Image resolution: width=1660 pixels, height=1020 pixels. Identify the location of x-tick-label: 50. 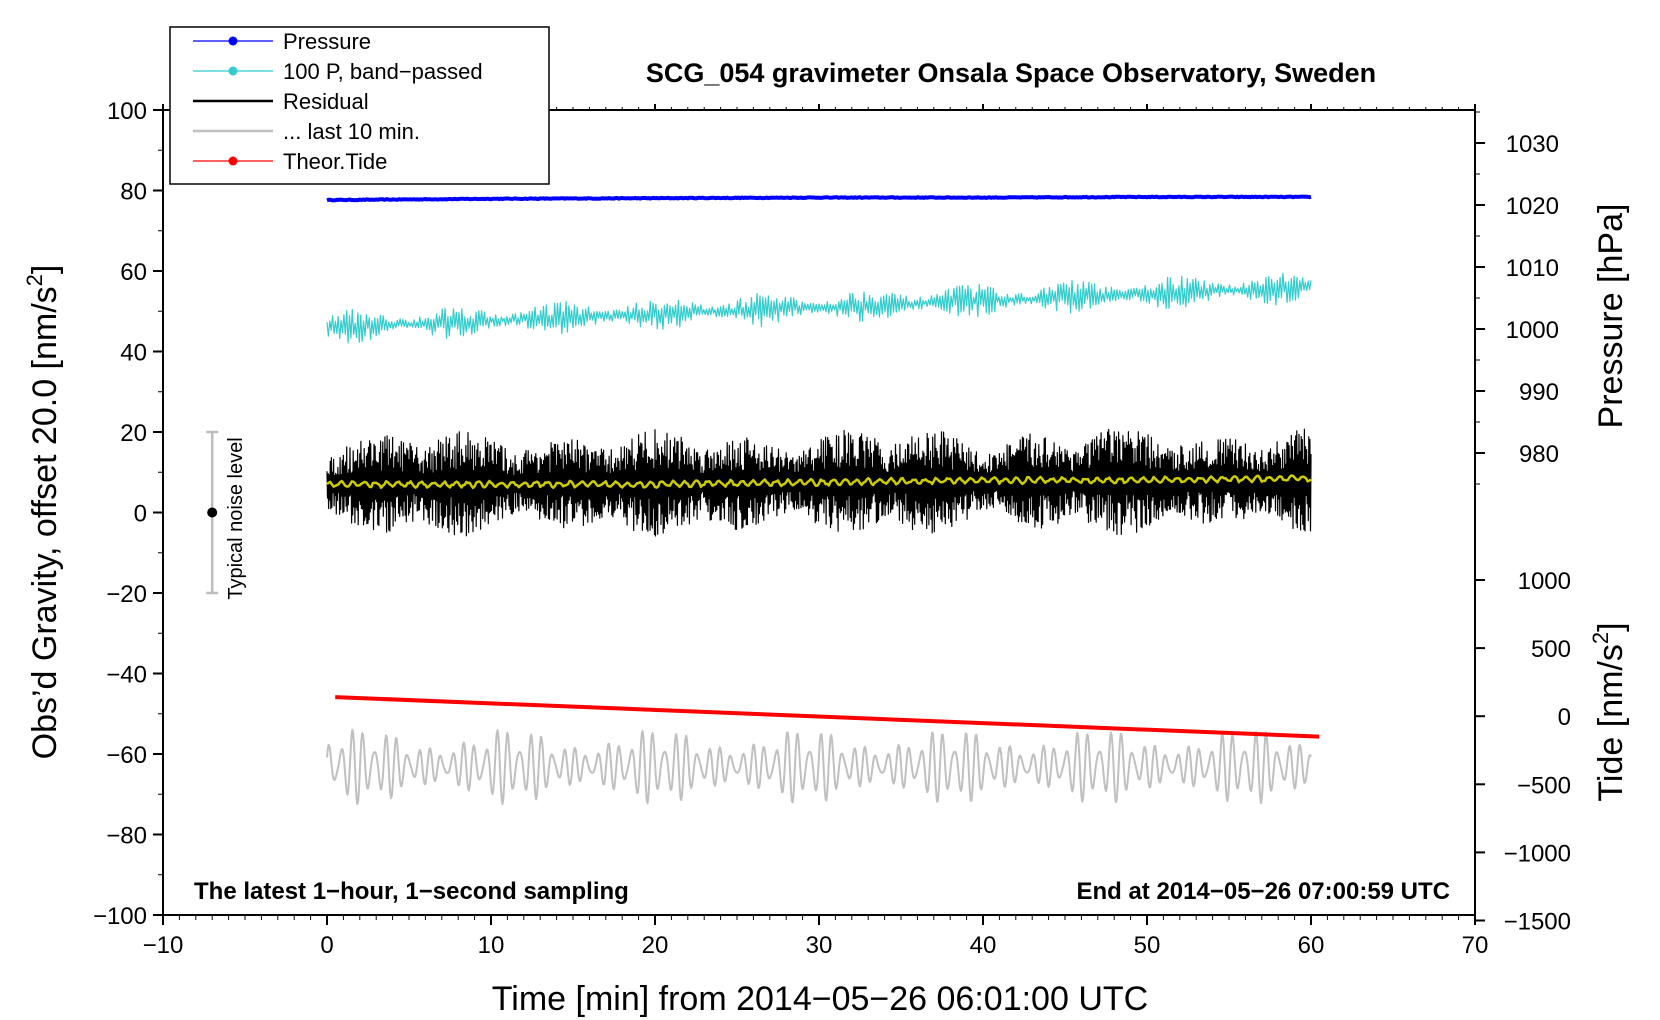
(1147, 945).